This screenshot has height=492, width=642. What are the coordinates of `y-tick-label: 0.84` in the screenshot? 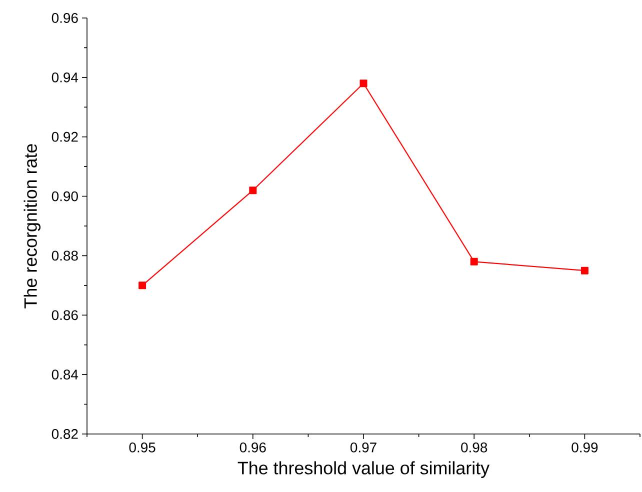 It's located at (65, 375).